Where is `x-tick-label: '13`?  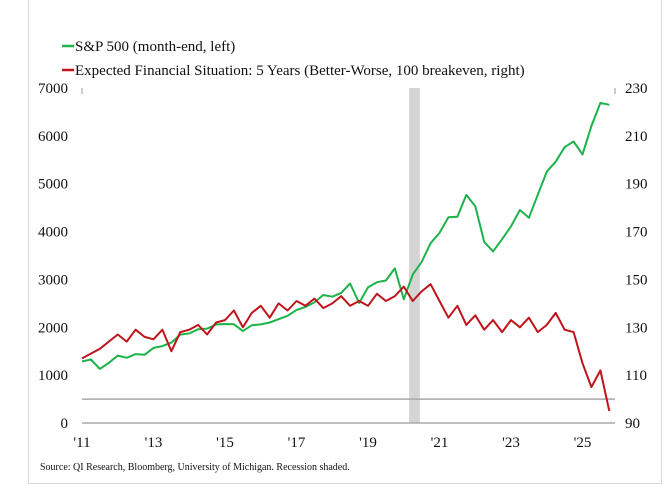 x-tick-label: '13 is located at coordinates (154, 443).